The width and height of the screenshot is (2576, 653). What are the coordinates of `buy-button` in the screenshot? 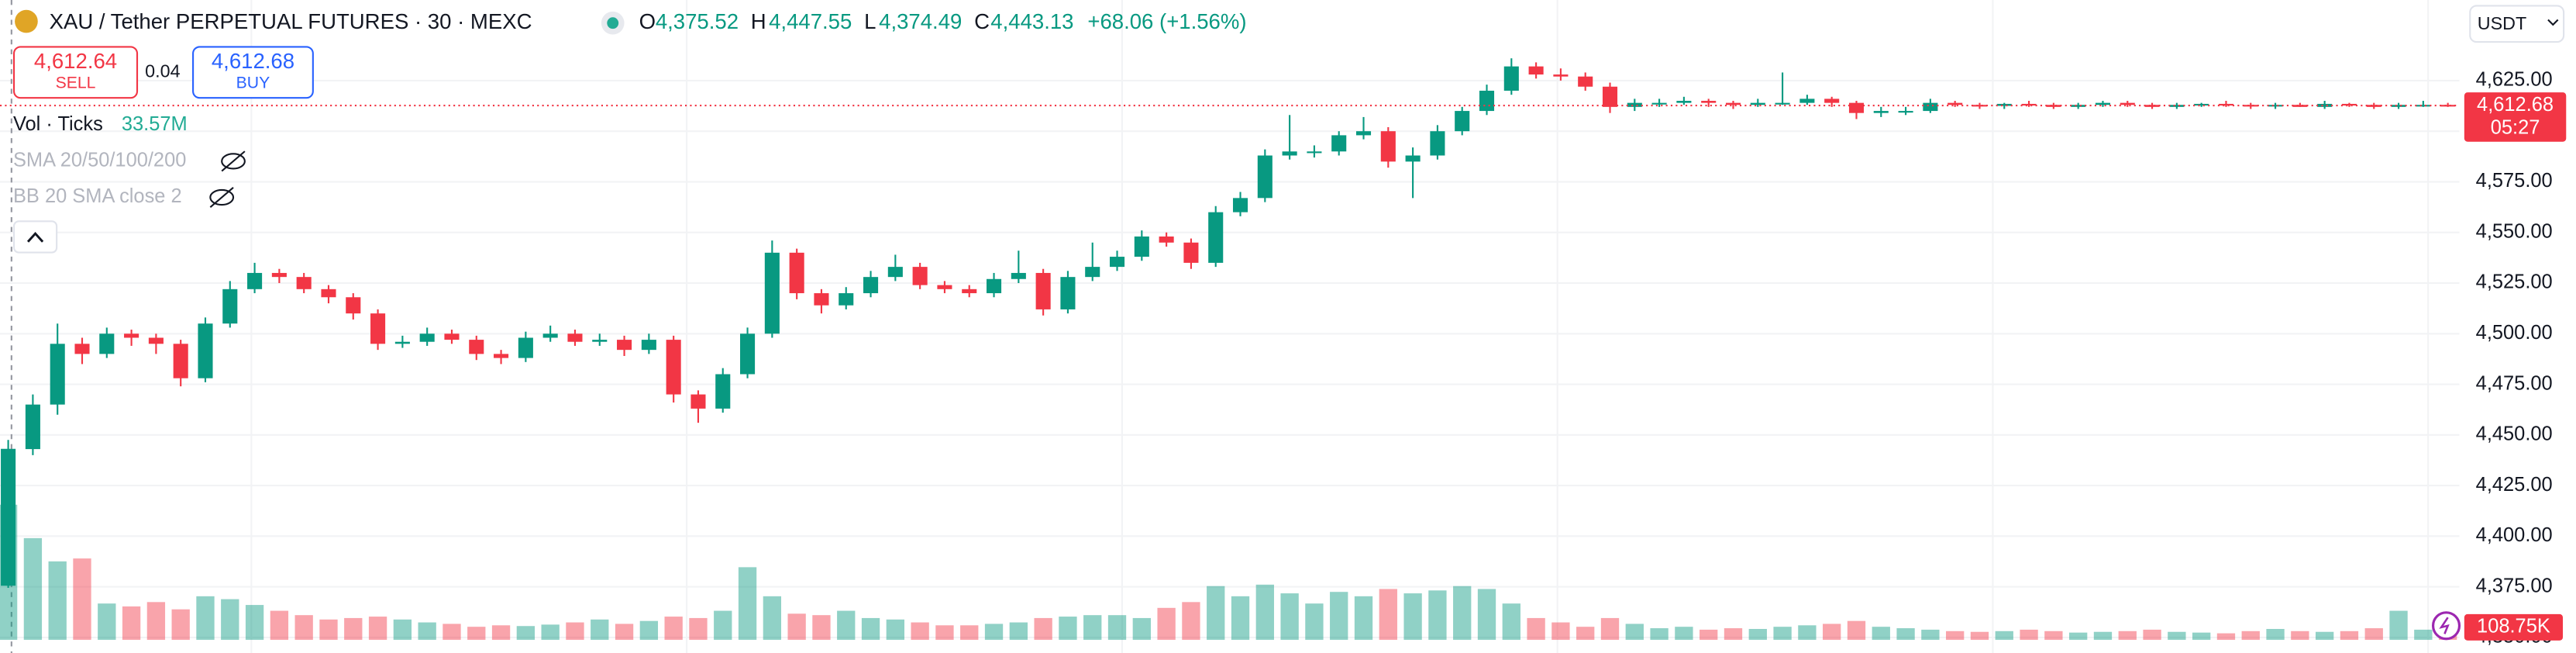 It's located at (253, 72).